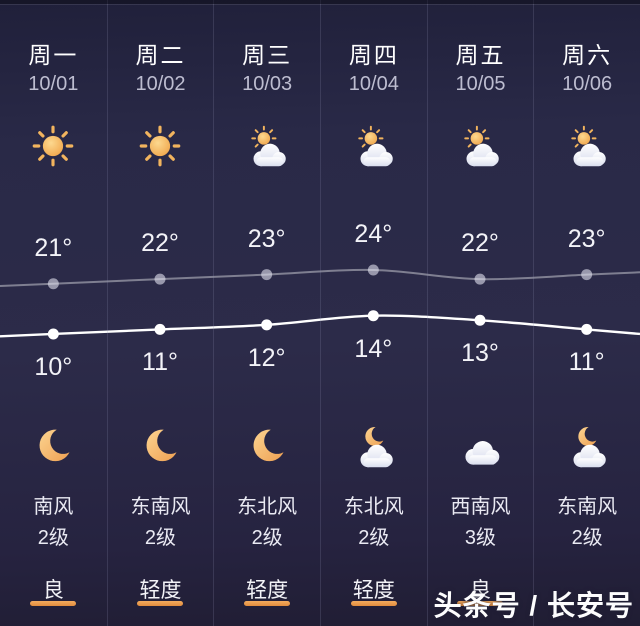 This screenshot has width=640, height=626. What do you see at coordinates (587, 55) in the screenshot?
I see `weekday-label: 周六` at bounding box center [587, 55].